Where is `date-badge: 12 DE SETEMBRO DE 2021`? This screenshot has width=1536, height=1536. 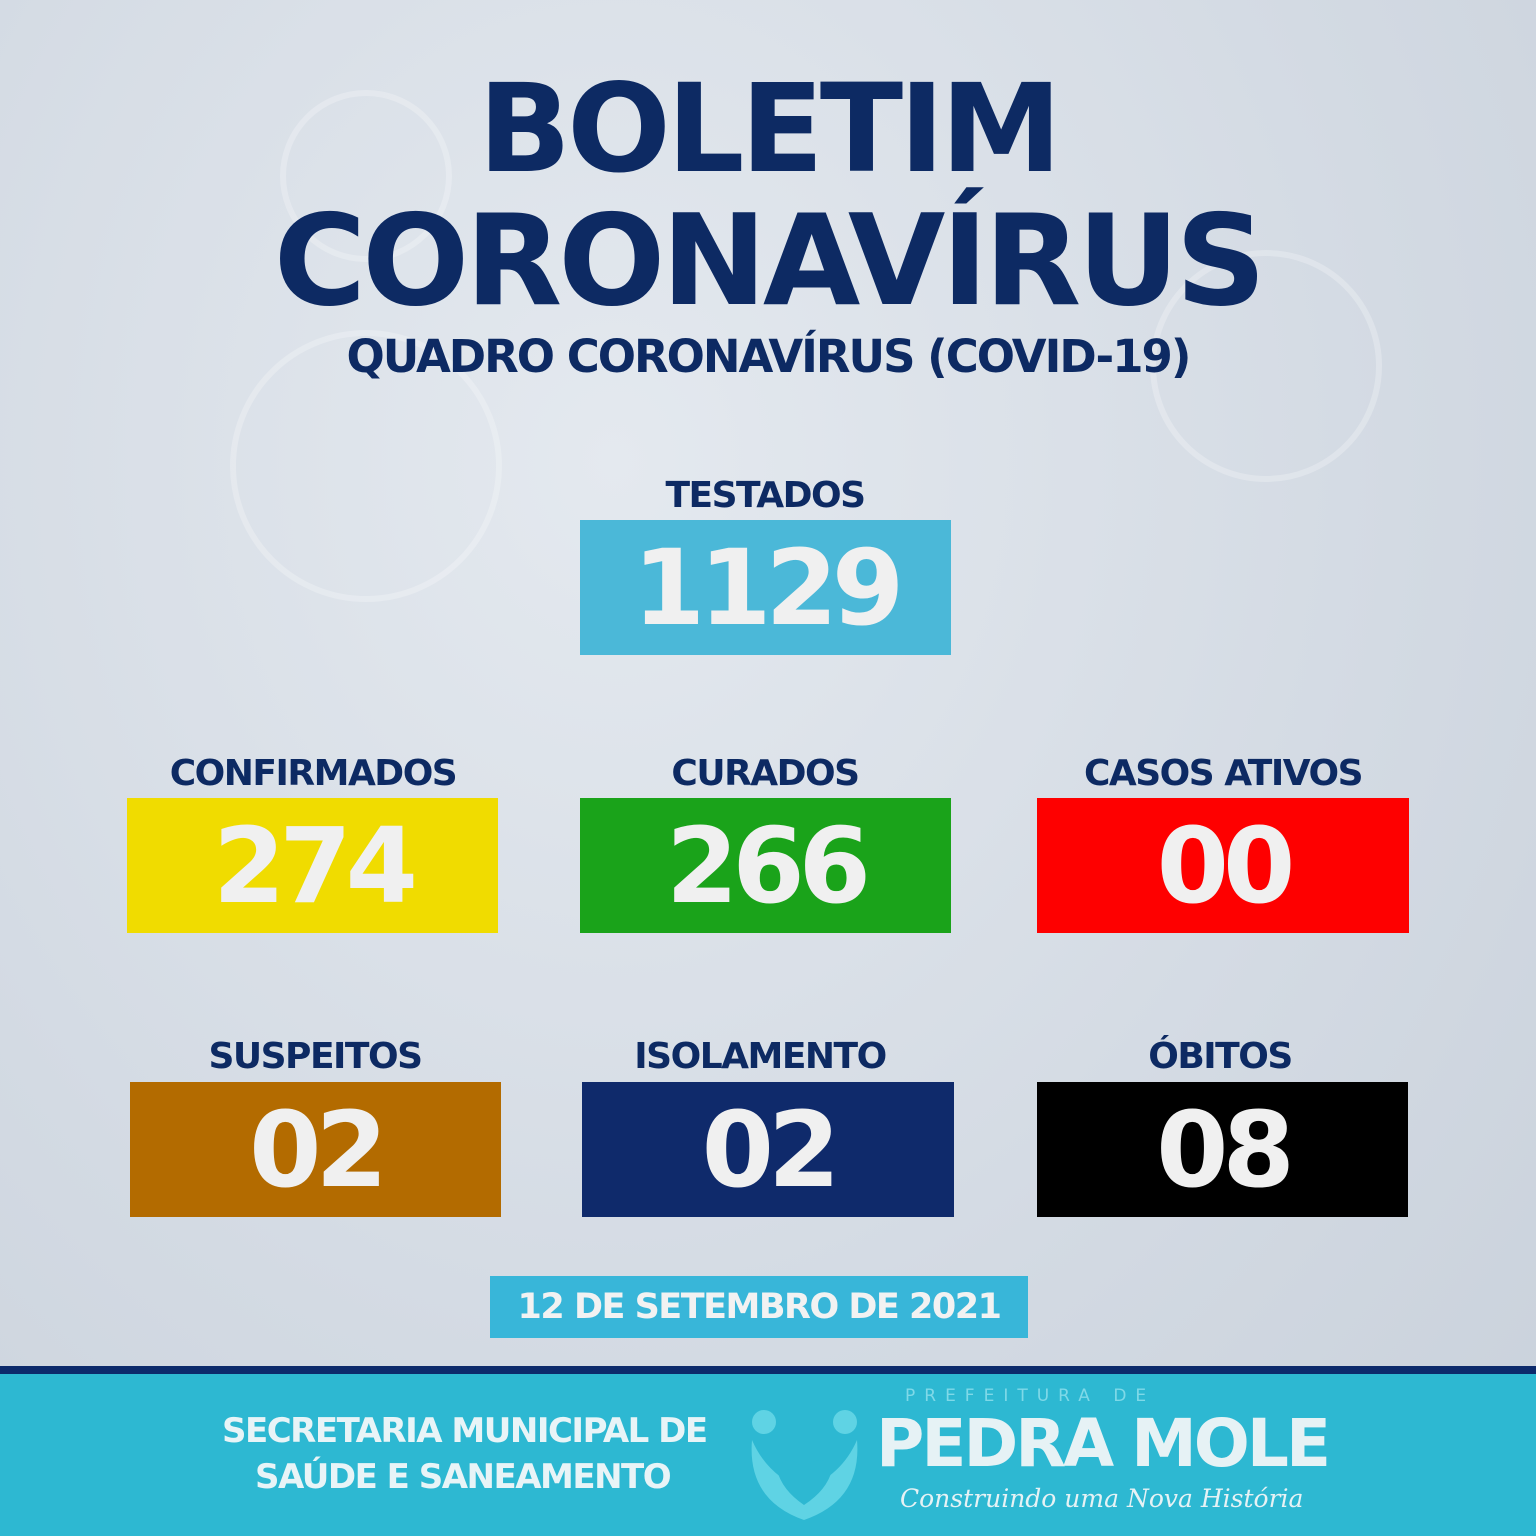 date-badge: 12 DE SETEMBRO DE 2021 is located at coordinates (759, 1307).